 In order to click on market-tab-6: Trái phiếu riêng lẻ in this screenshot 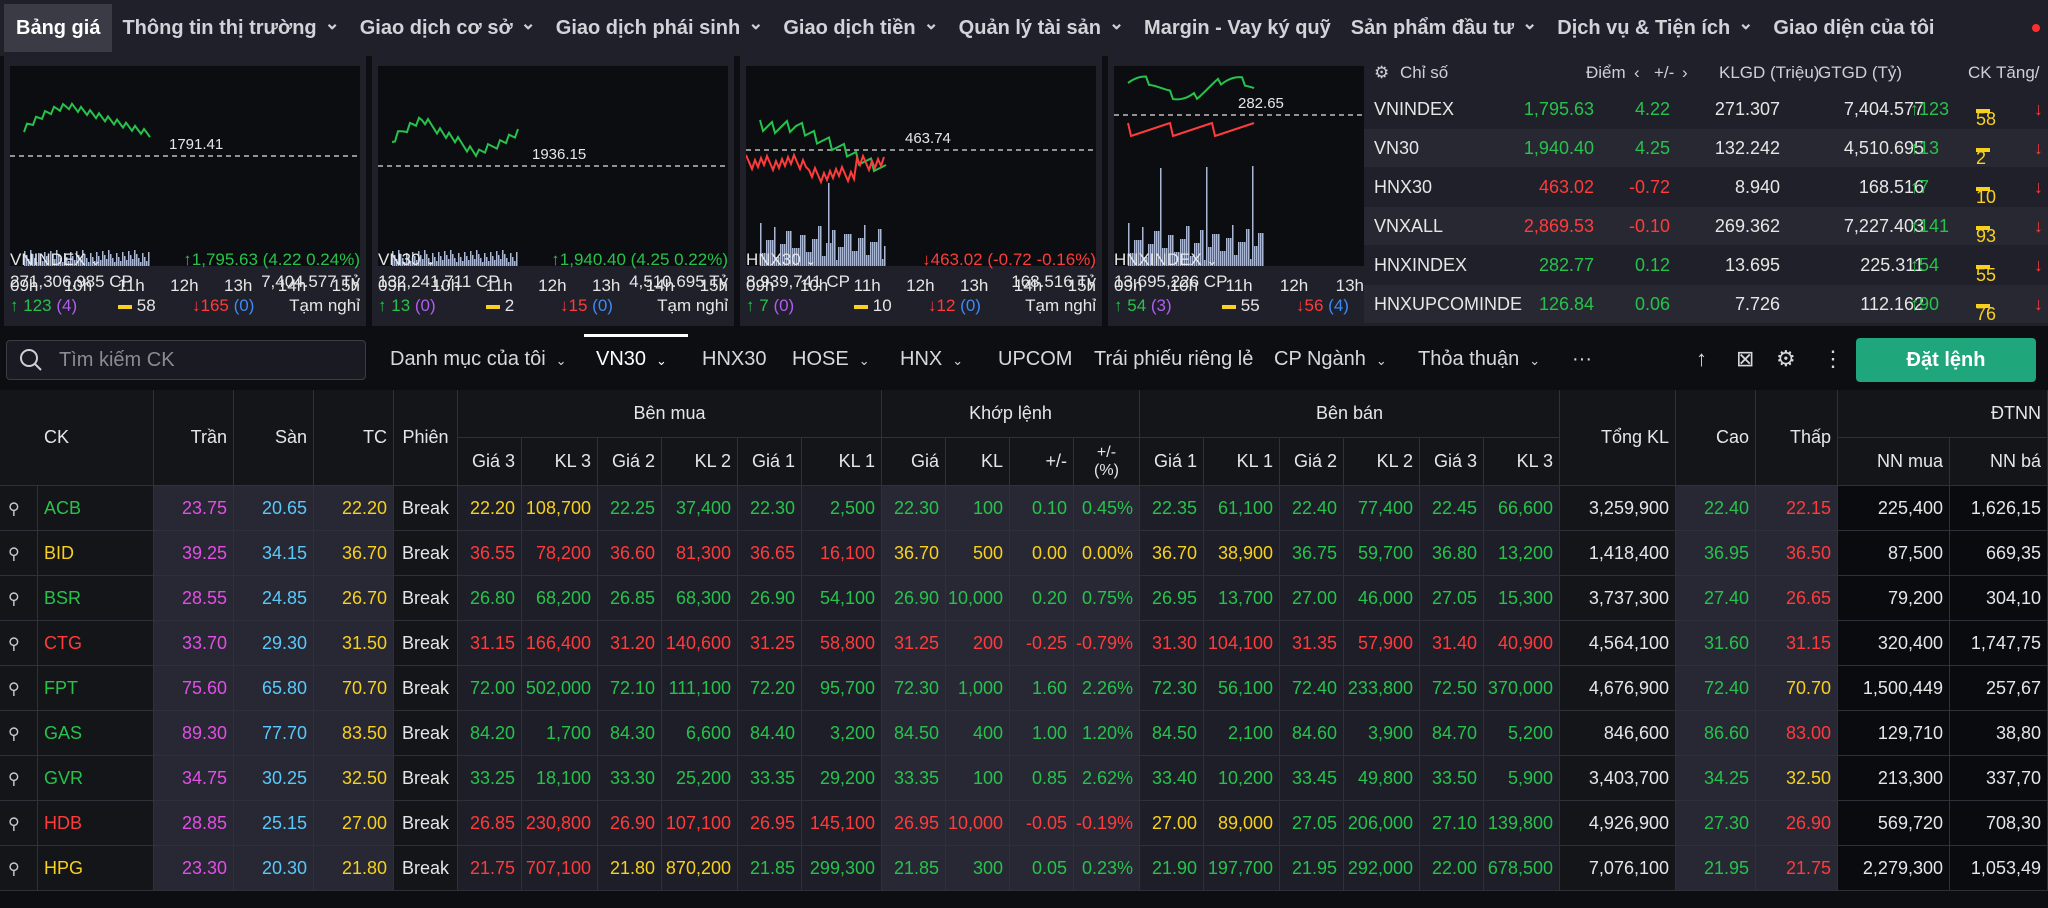, I will do `click(1173, 359)`.